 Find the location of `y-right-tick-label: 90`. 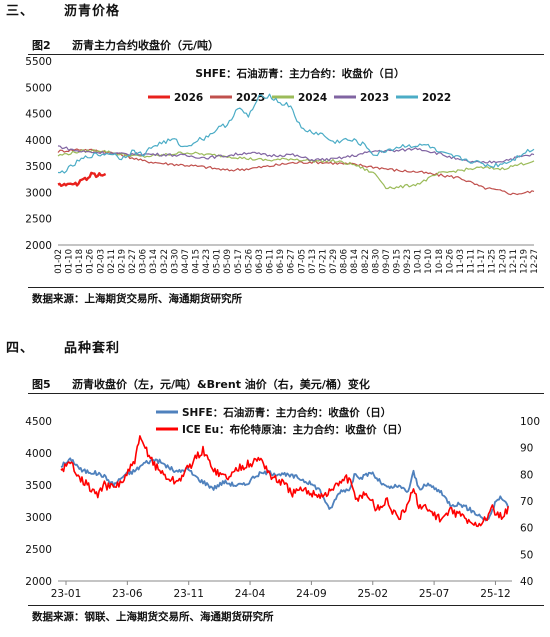

y-right-tick-label: 90 is located at coordinates (526, 449).